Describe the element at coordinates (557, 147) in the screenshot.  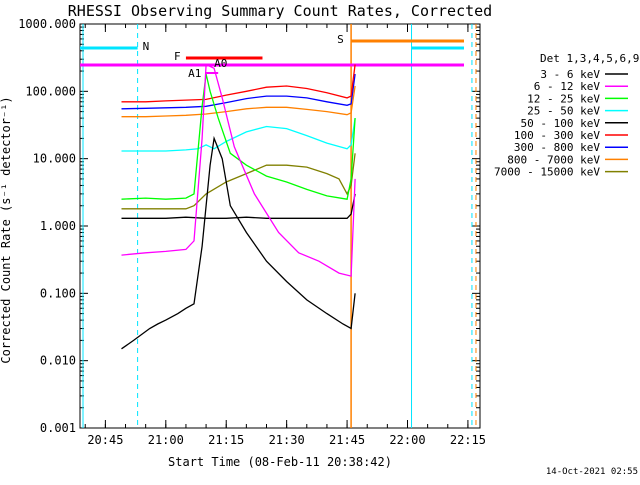
I see `legend-entry-label: 300 - 800 keV` at that location.